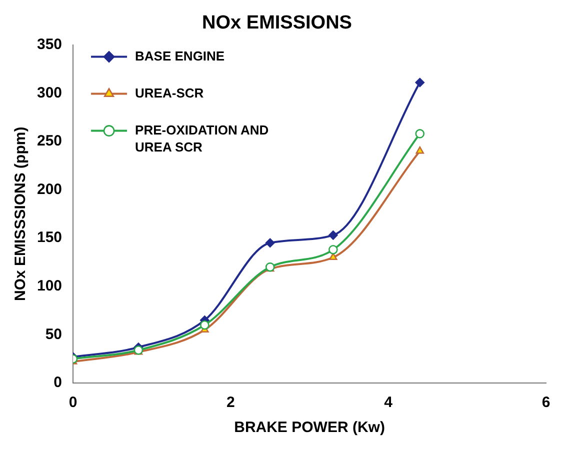 The image size is (574, 449). Describe the element at coordinates (169, 92) in the screenshot. I see `legend-label: UREA-SCR` at that location.